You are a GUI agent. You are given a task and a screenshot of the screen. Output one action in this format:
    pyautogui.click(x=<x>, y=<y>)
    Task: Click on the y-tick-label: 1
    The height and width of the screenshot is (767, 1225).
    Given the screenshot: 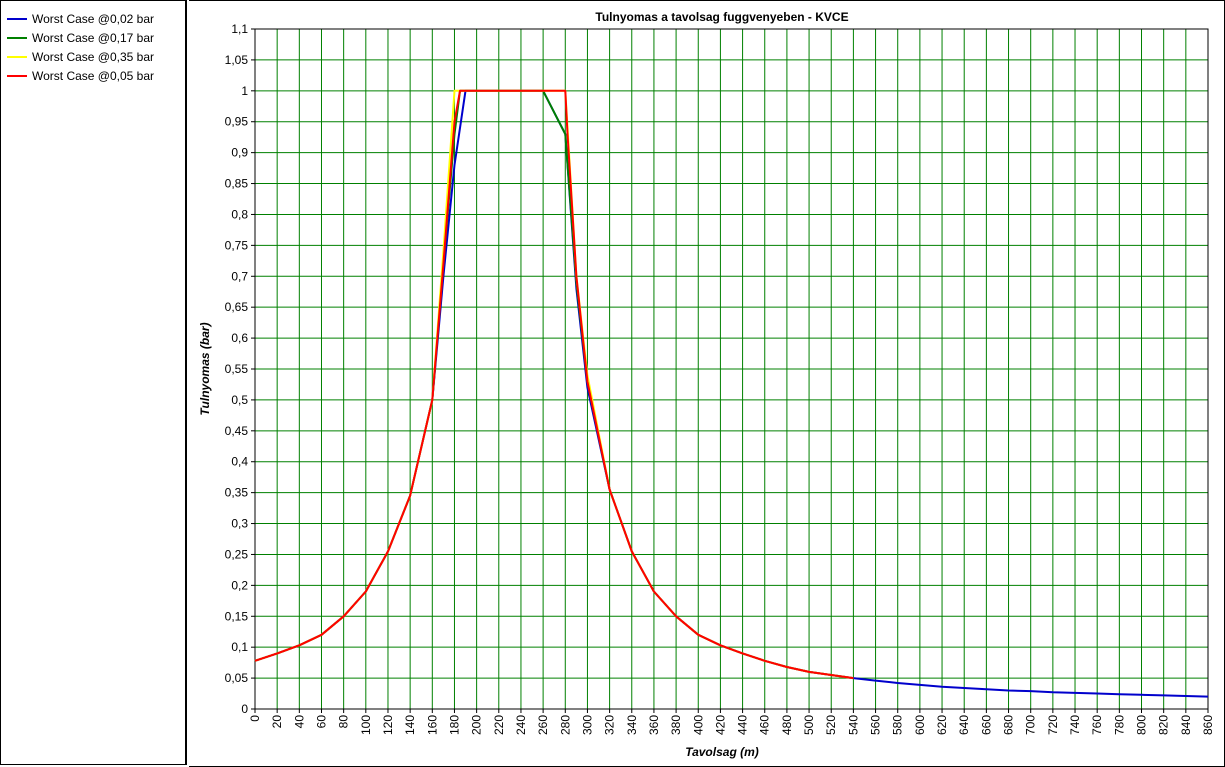 What is the action you would take?
    pyautogui.click(x=244, y=91)
    